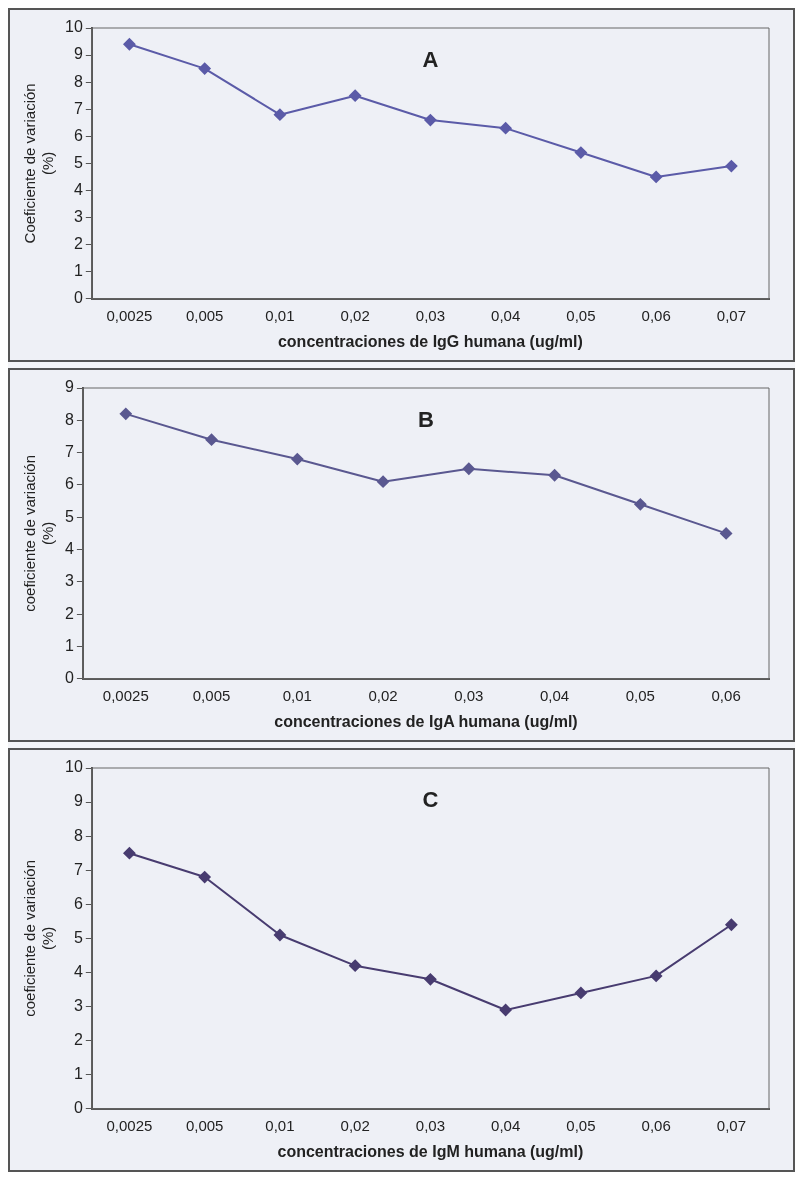 The image size is (803, 1189). I want to click on x-axis-title: concentraciones de IgG humana (ug/ml), so click(430, 341).